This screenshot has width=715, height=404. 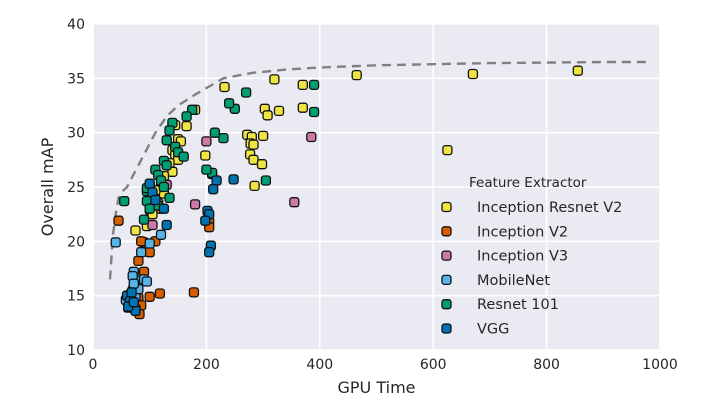 I want to click on legend-title: Feature Extractor, so click(x=528, y=183).